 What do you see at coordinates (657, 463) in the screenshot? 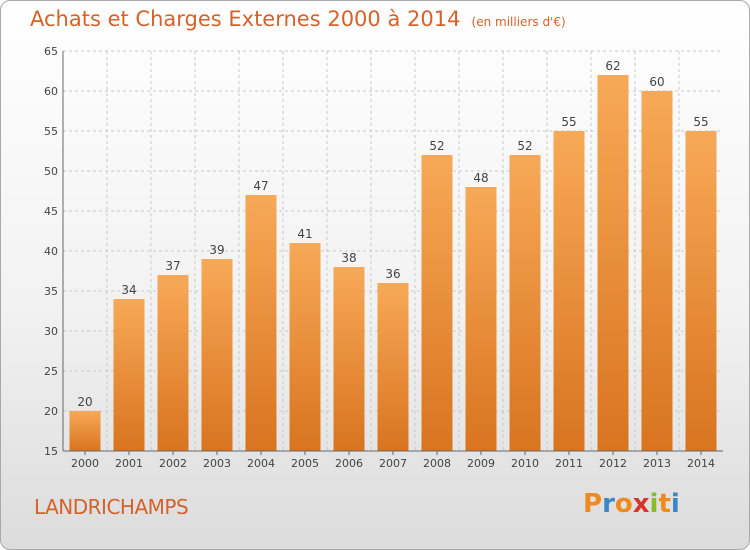
I see `x-tick-label: 2013` at bounding box center [657, 463].